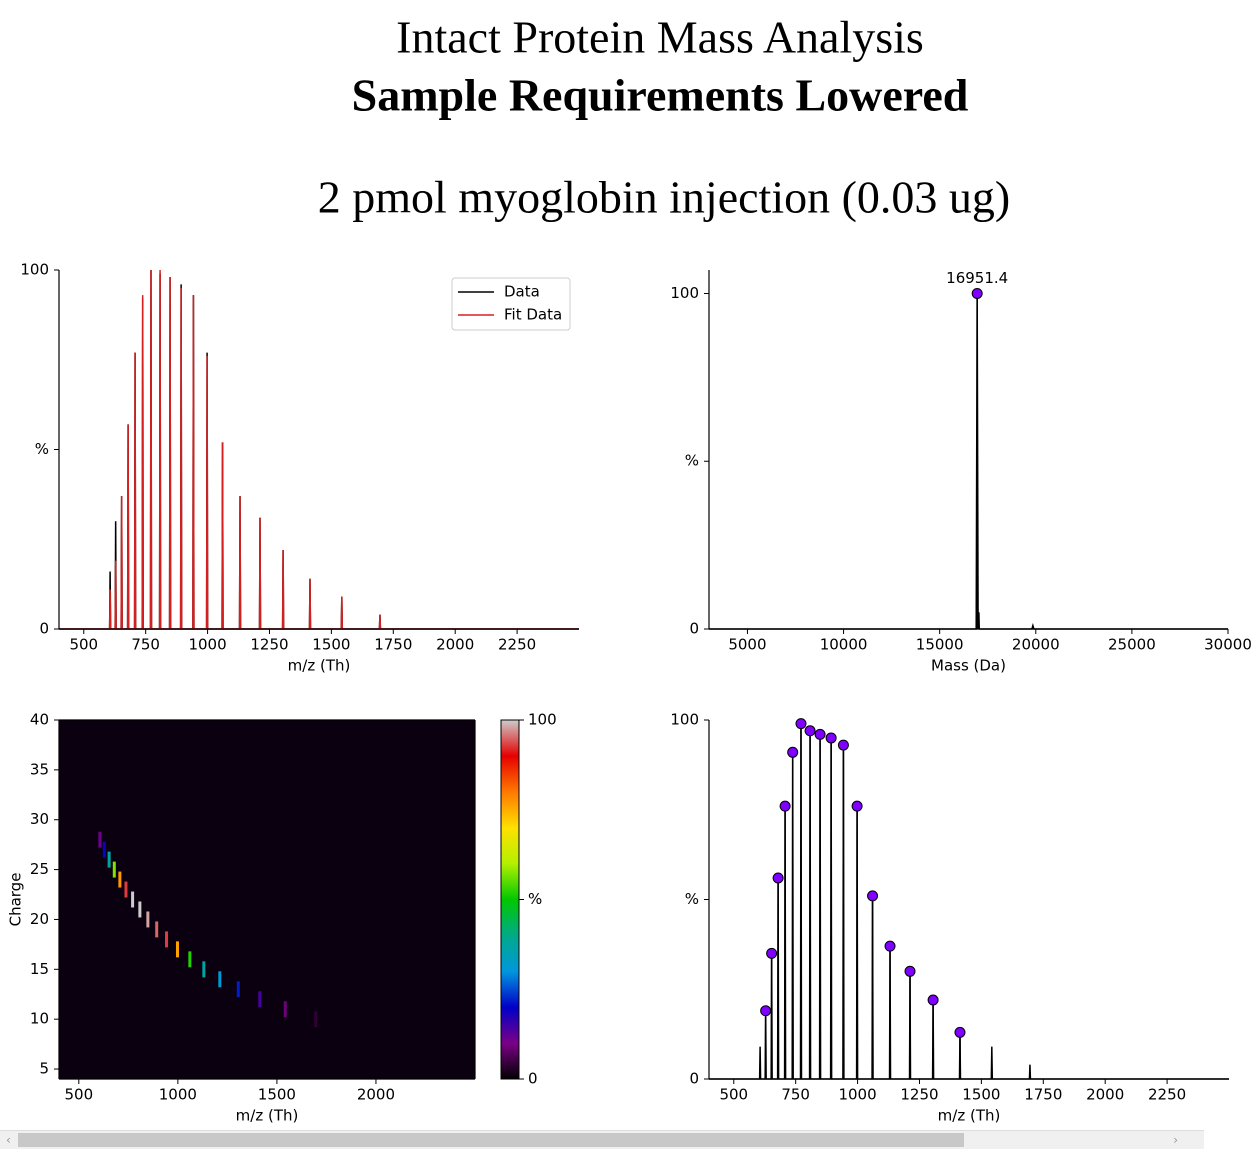  I want to click on y-tick-label: 5, so click(44, 1069).